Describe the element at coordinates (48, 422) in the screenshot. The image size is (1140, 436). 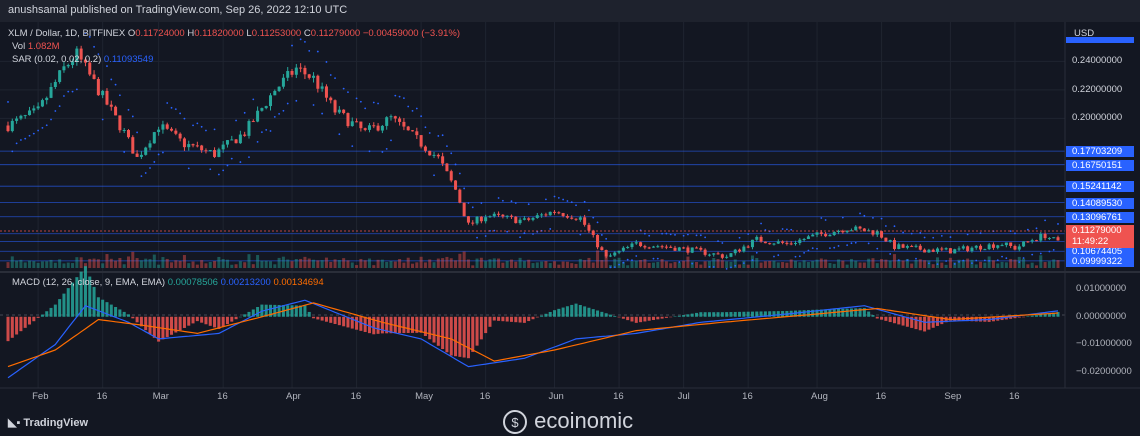
I see `tradingview-logo: ◣▪ TradingView` at that location.